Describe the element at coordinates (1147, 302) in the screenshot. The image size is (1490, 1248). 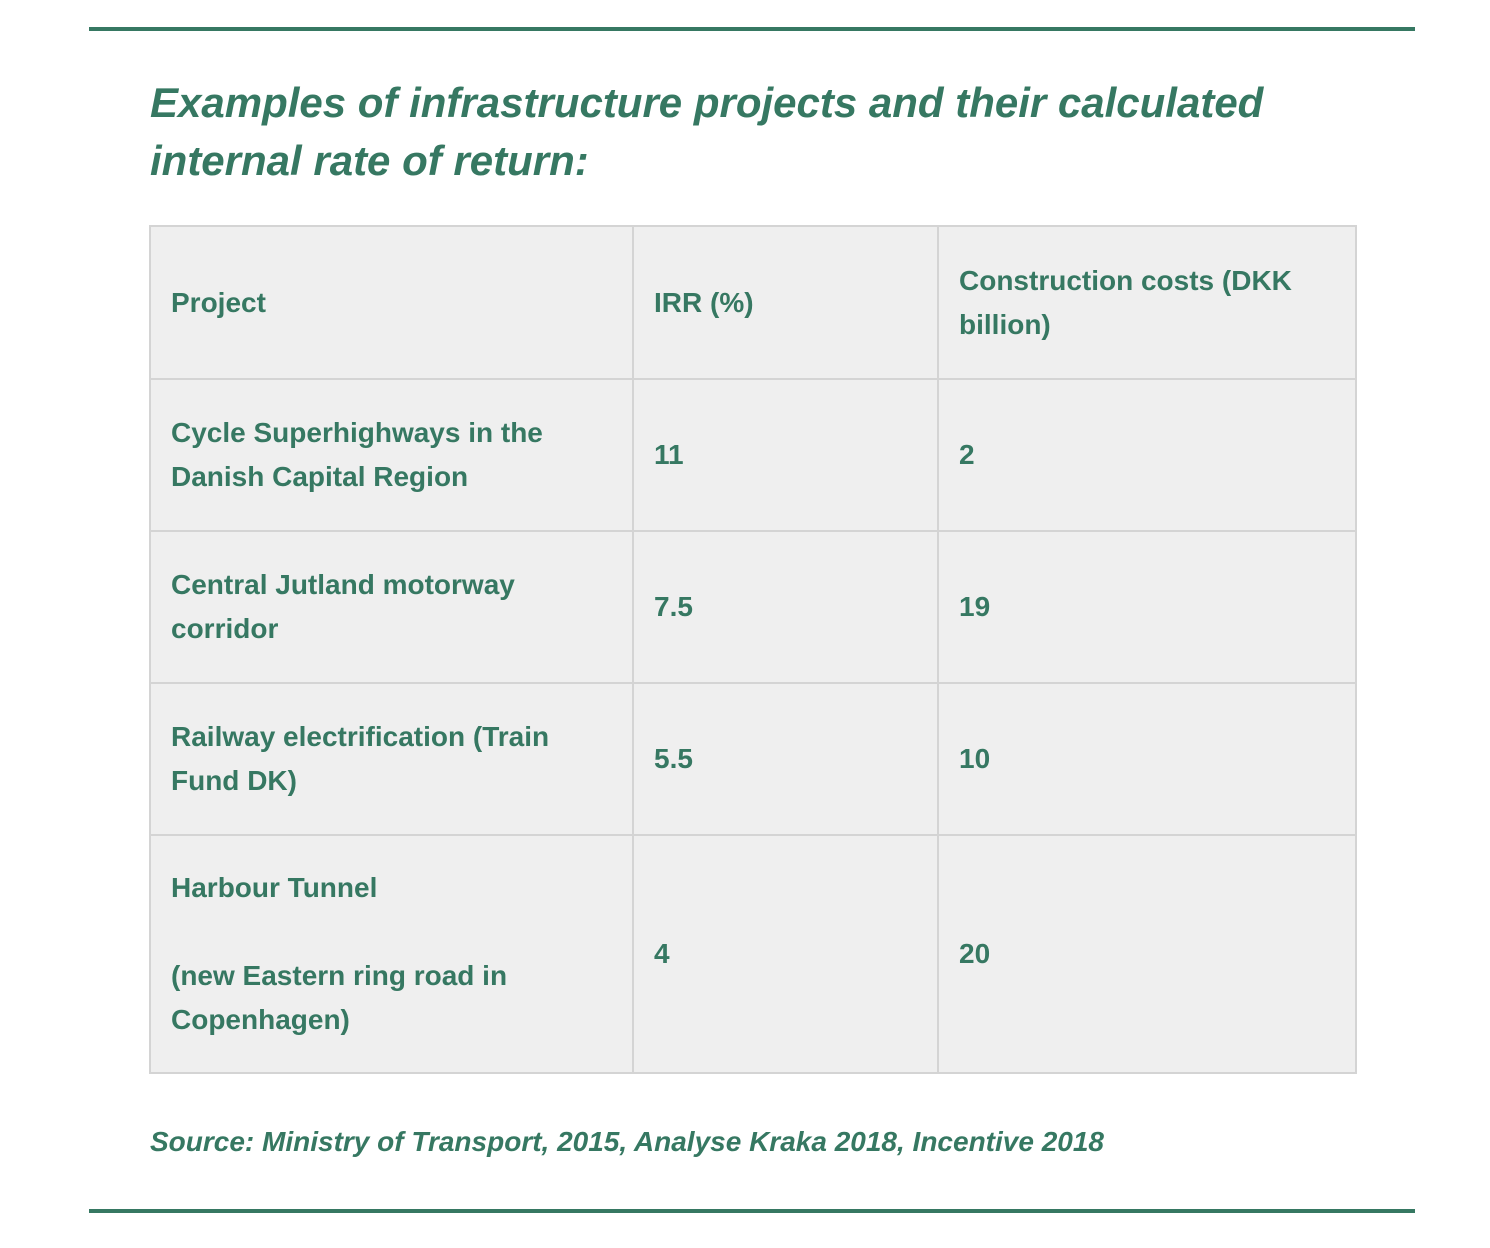
I see `header-costs: Construction costs (DKK billion)` at that location.